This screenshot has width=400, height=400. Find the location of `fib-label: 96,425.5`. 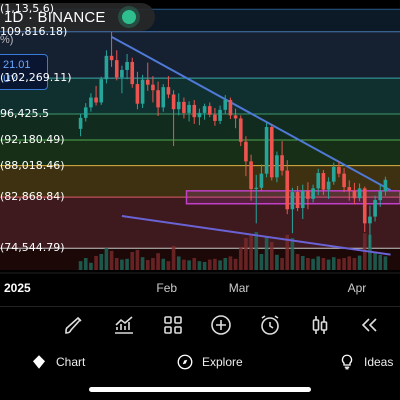

fib-label: 96,425.5 is located at coordinates (24, 113).